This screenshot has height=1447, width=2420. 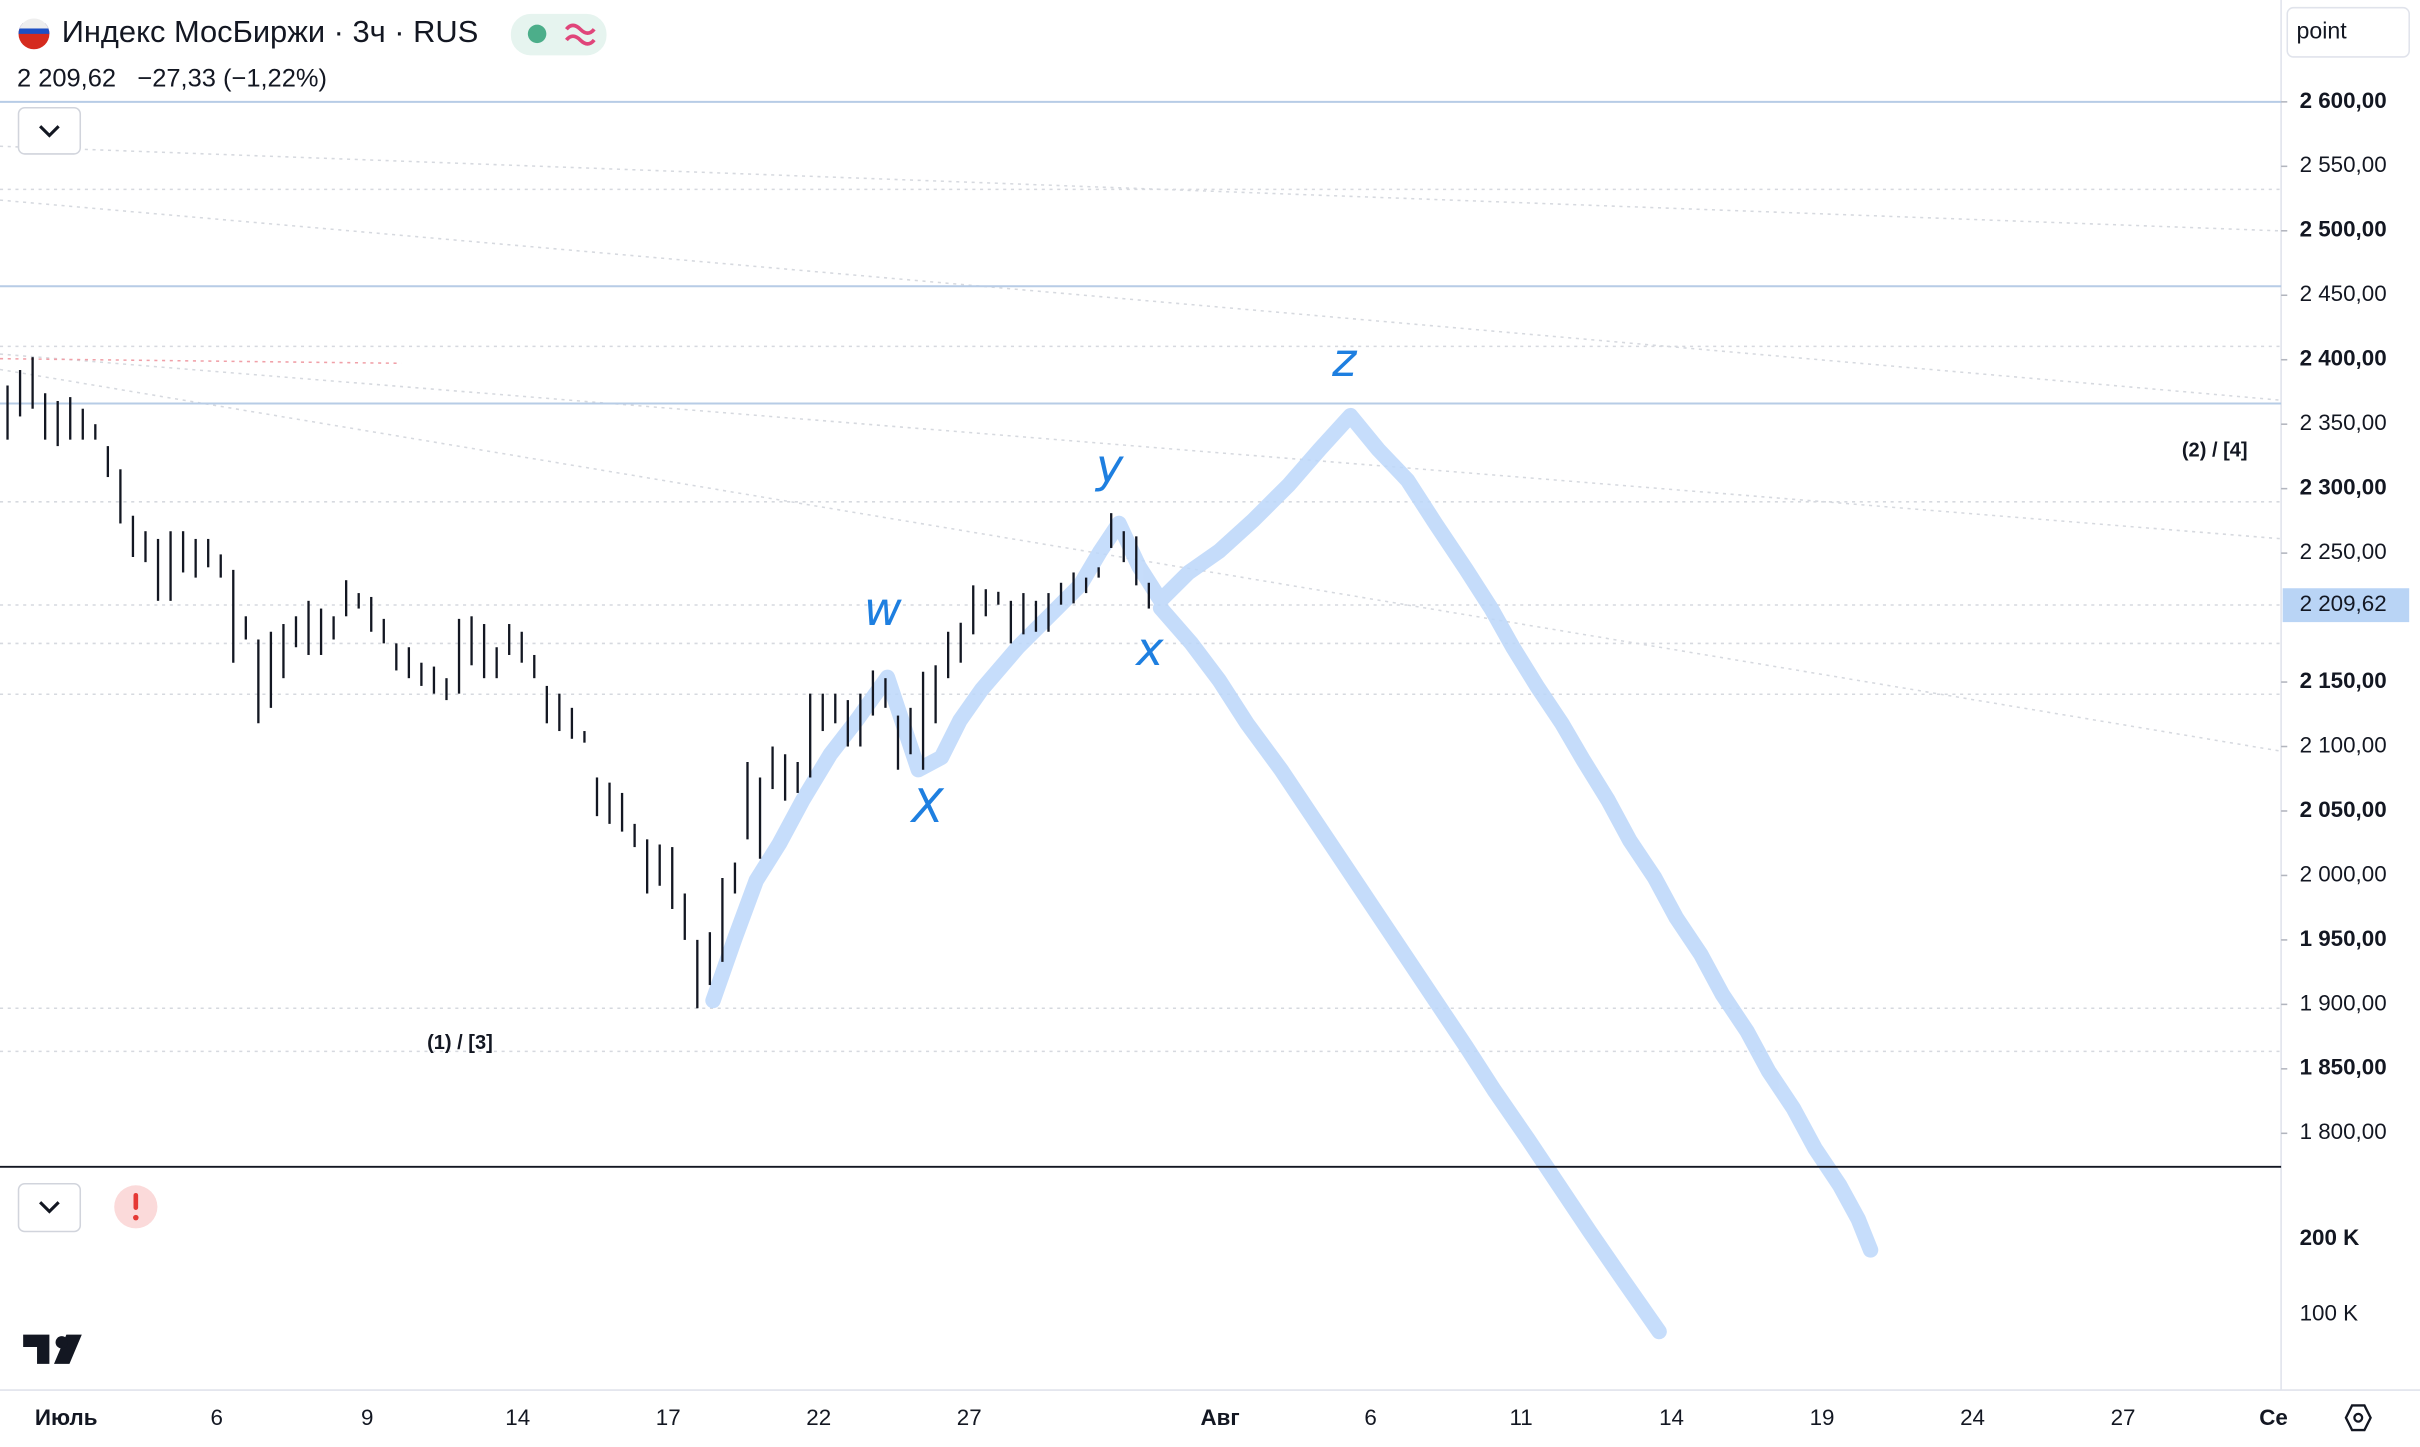 I want to click on x-tick-label: 11, so click(x=1520, y=1417).